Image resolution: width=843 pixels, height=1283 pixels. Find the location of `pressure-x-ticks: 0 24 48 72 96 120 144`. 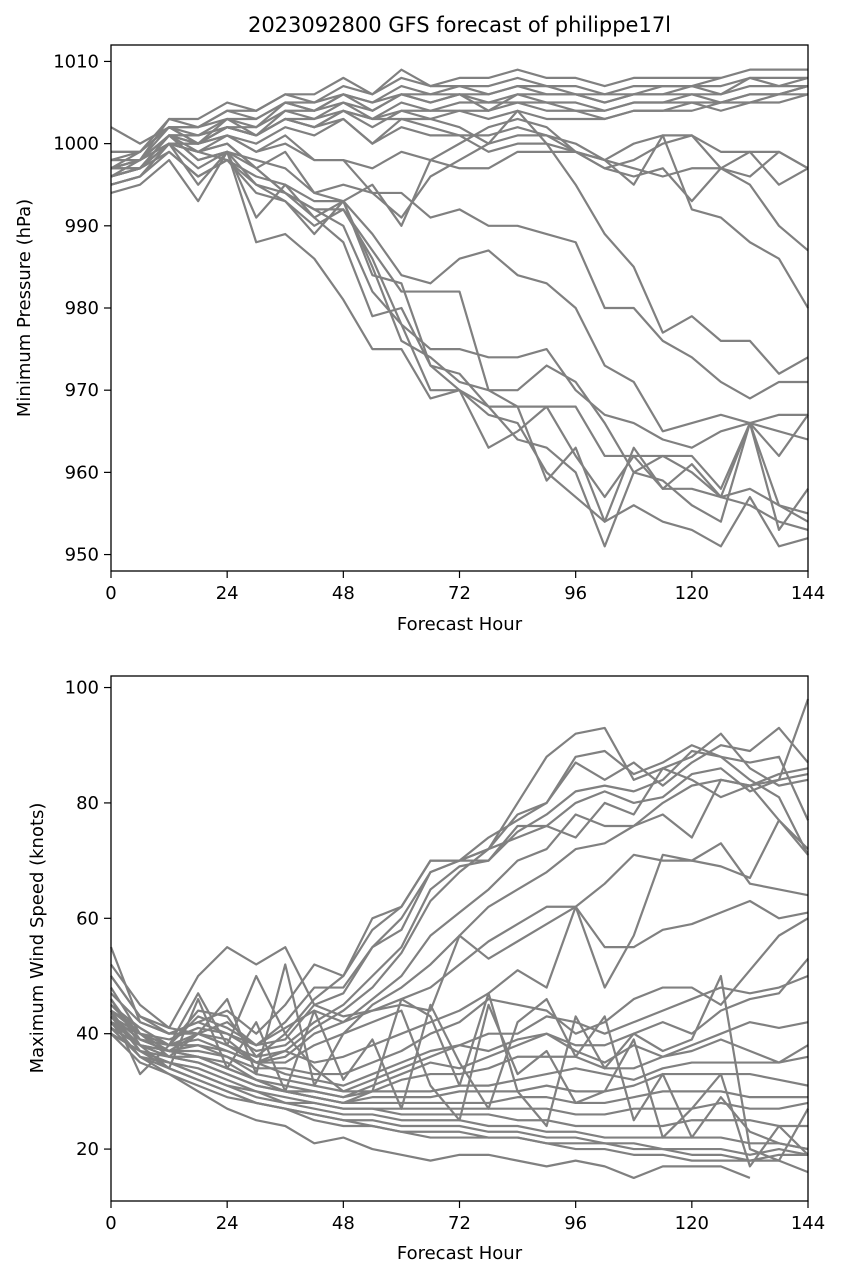

pressure-x-ticks: 0 24 48 72 96 120 144 is located at coordinates (465, 587).